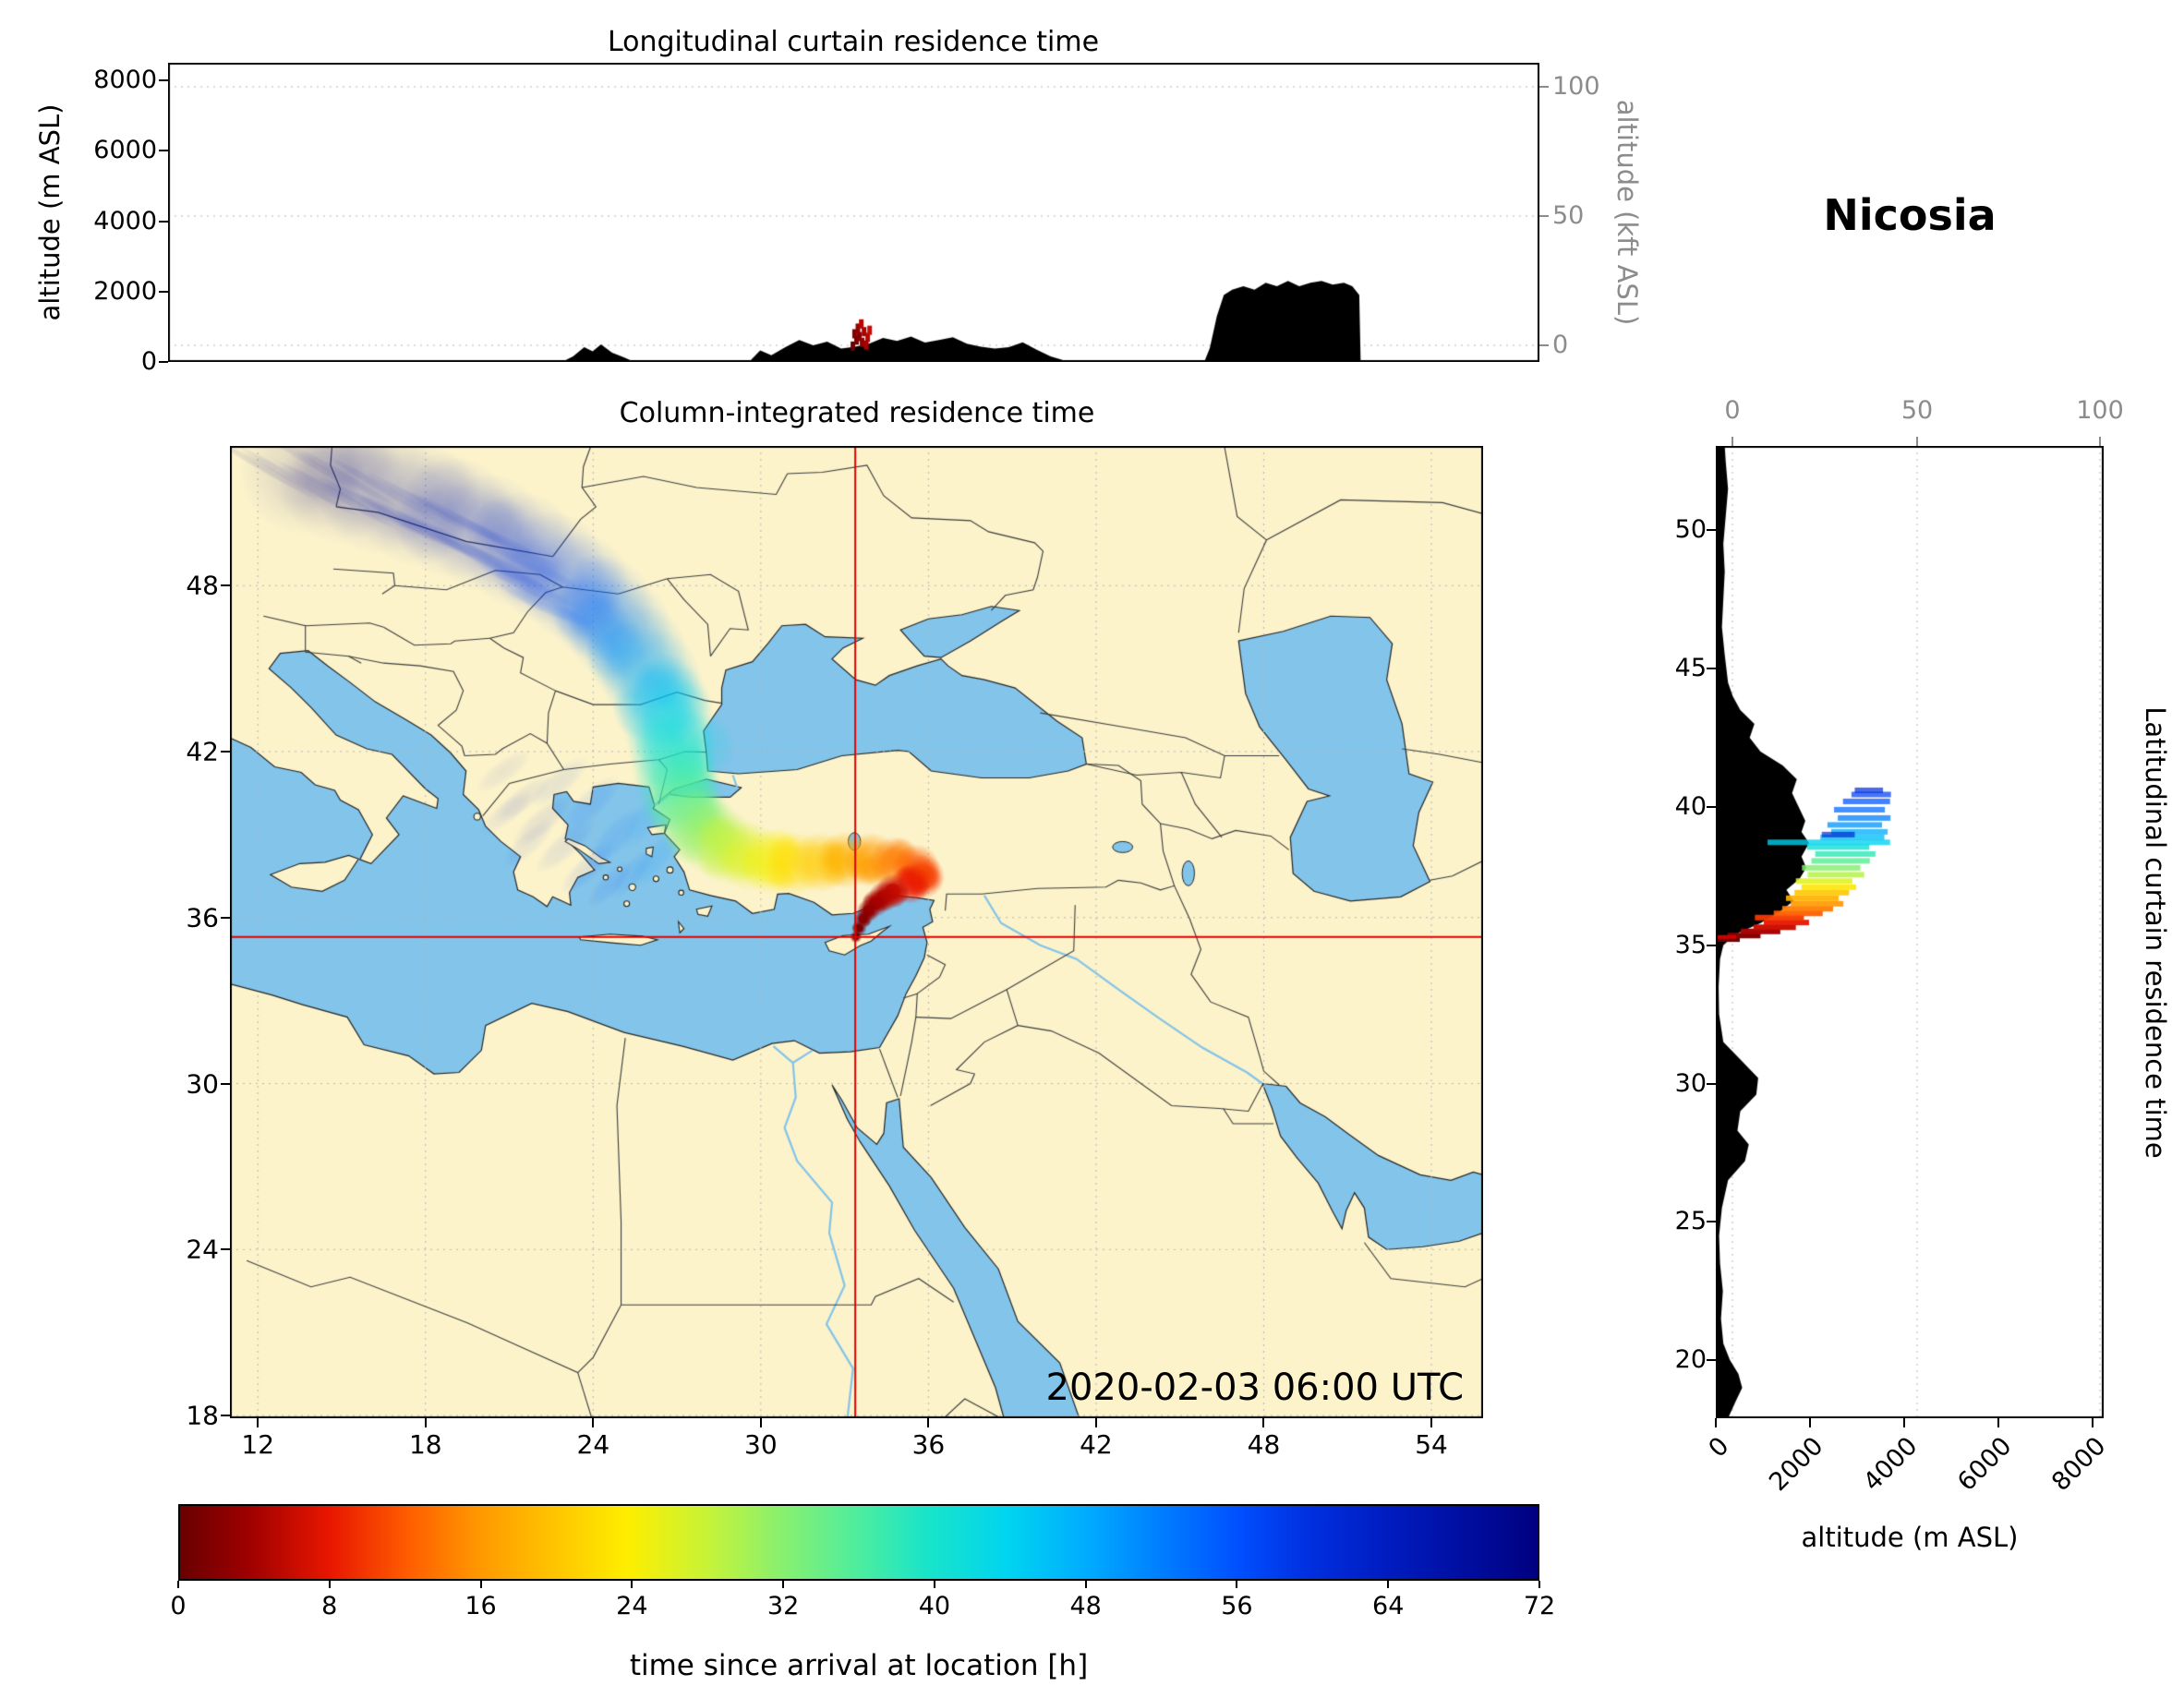 The width and height of the screenshot is (2184, 1698). Describe the element at coordinates (202, 1083) in the screenshot. I see `map-ytick: 30` at that location.